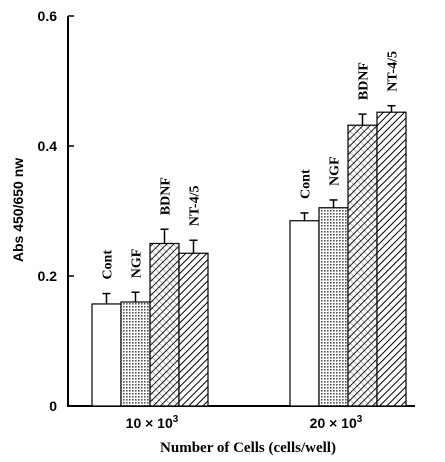 Image resolution: width=445 pixels, height=462 pixels. I want to click on y-tick-label: 0.6, so click(48, 16).